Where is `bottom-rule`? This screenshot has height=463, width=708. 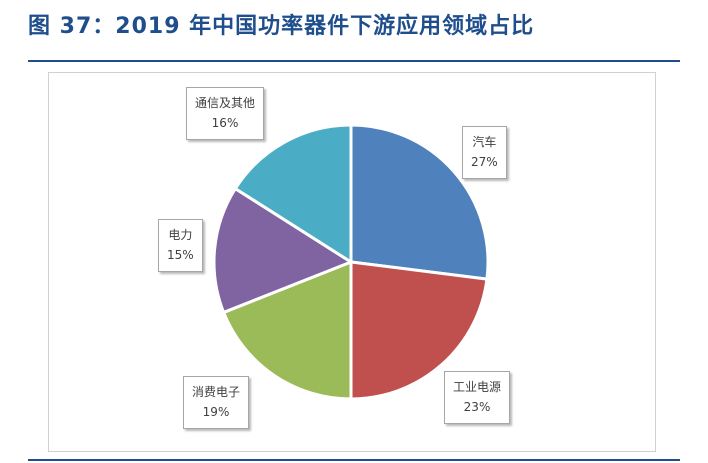 bottom-rule is located at coordinates (354, 460).